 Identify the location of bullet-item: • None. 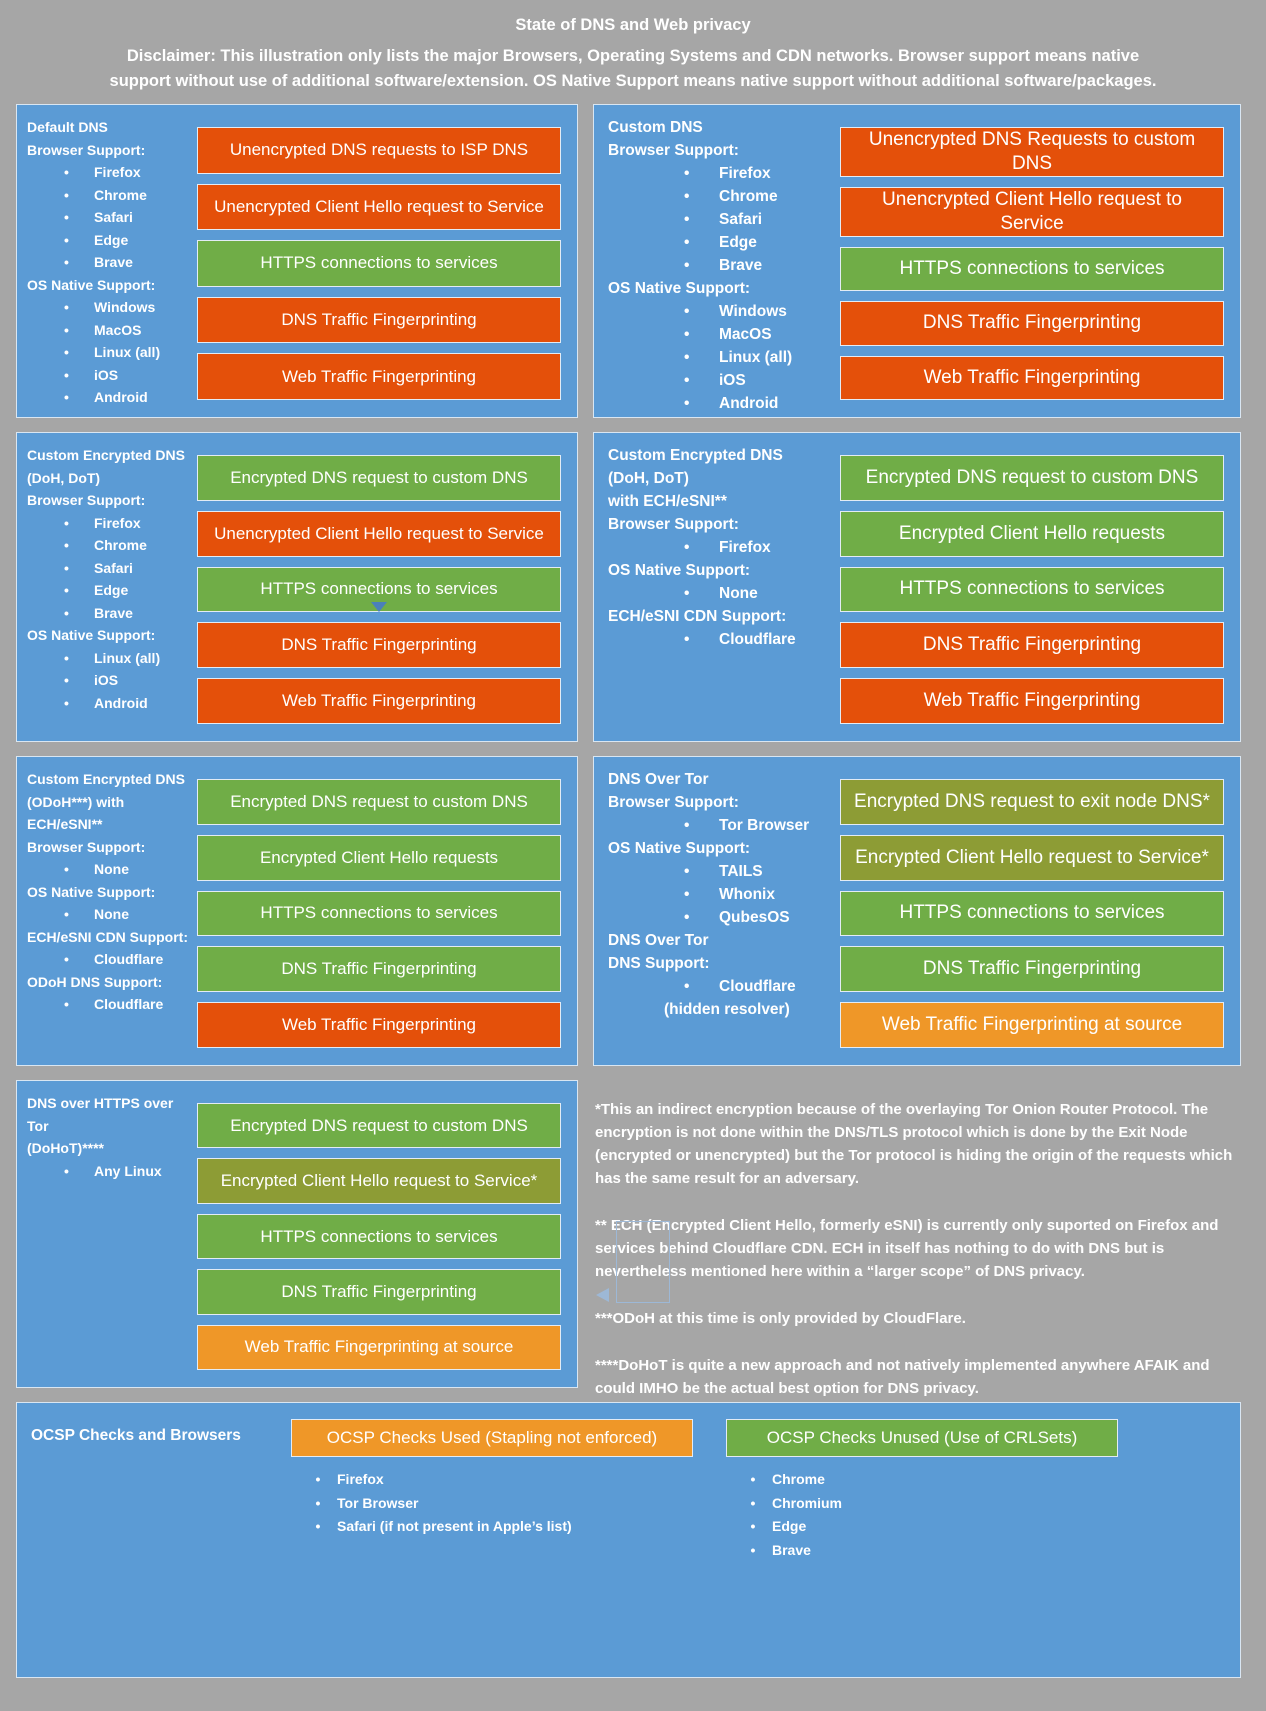
(717, 593).